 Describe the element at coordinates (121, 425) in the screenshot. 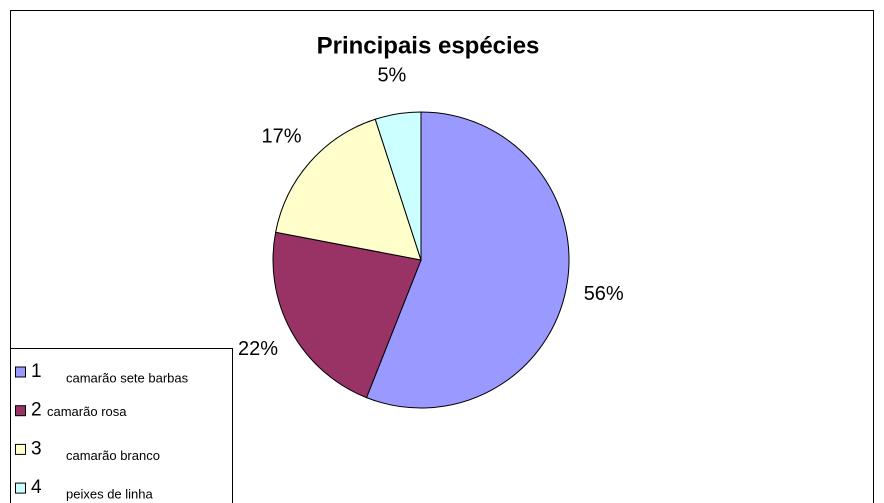

I see `legend-box` at that location.